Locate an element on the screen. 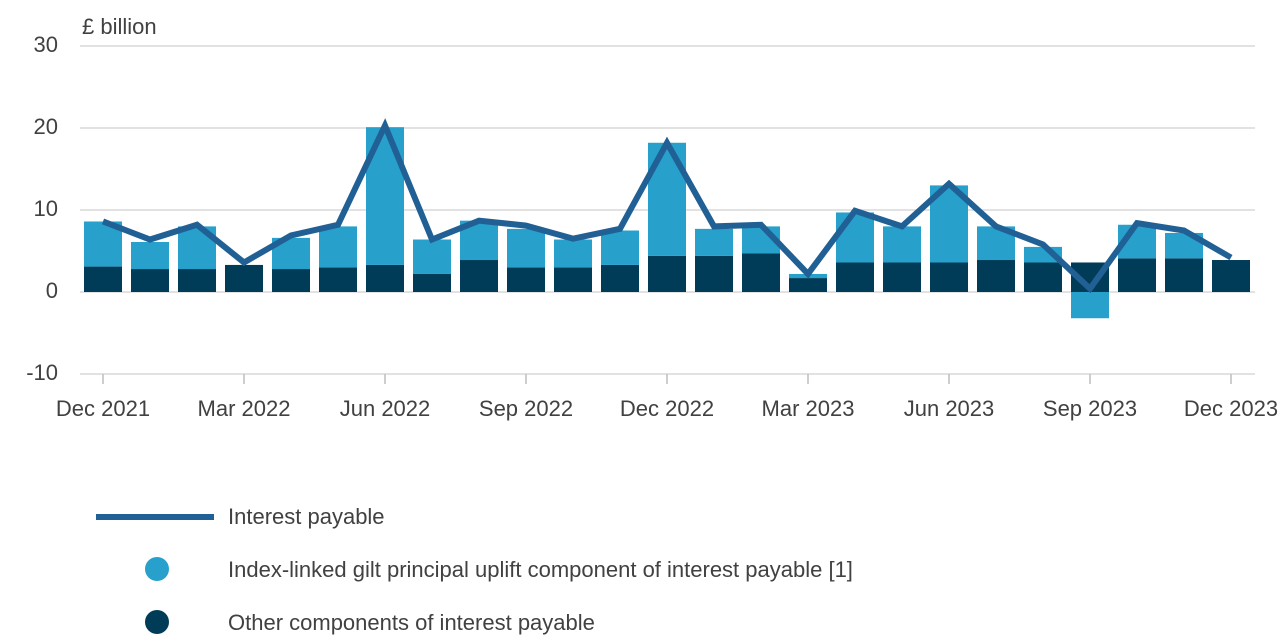  x-tick-label: Mar 2023 is located at coordinates (808, 408).